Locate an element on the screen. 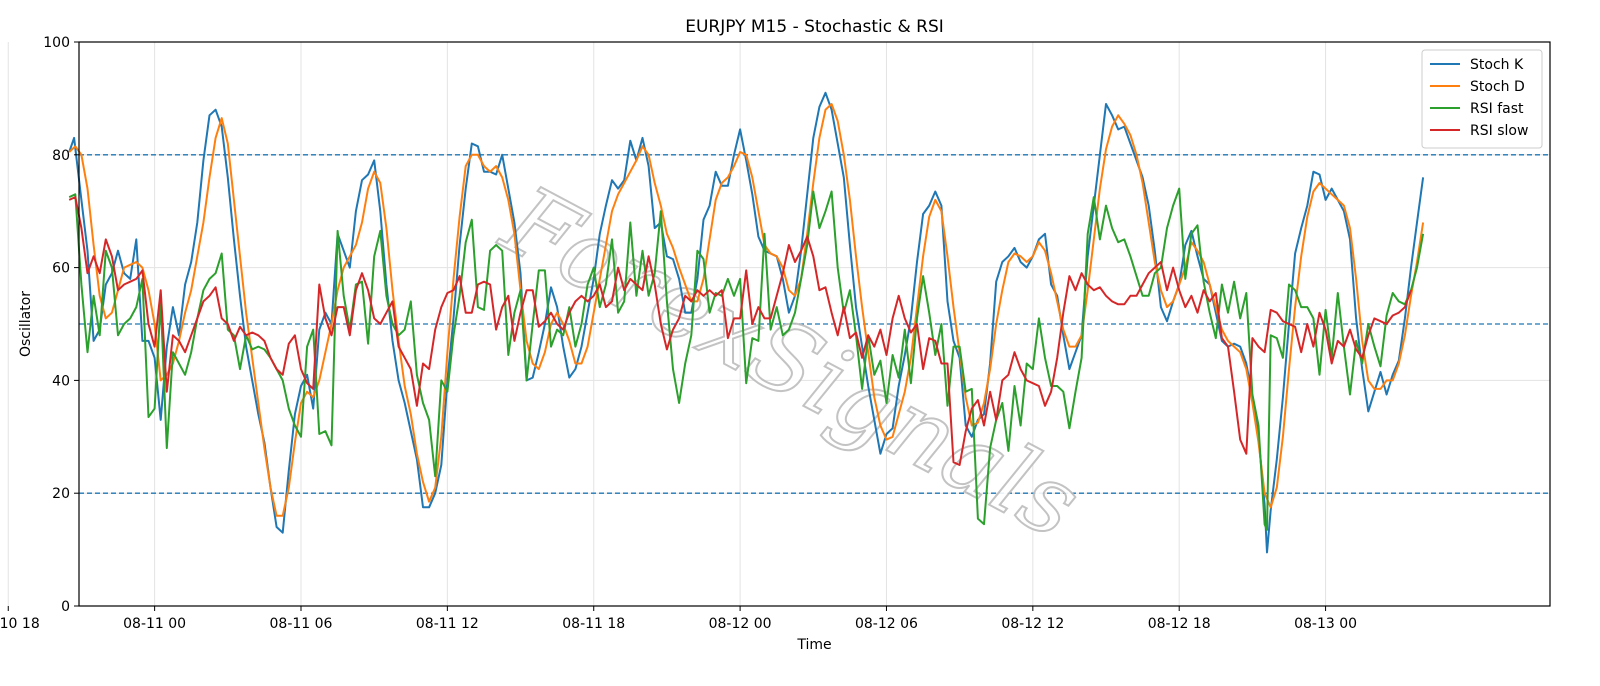 The height and width of the screenshot is (686, 1600). x-tick-label: 08-12 00 is located at coordinates (740, 624).